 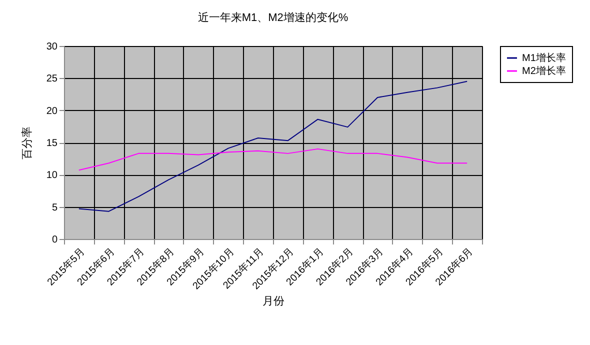 What do you see at coordinates (52, 111) in the screenshot?
I see `y-tick-label: 20` at bounding box center [52, 111].